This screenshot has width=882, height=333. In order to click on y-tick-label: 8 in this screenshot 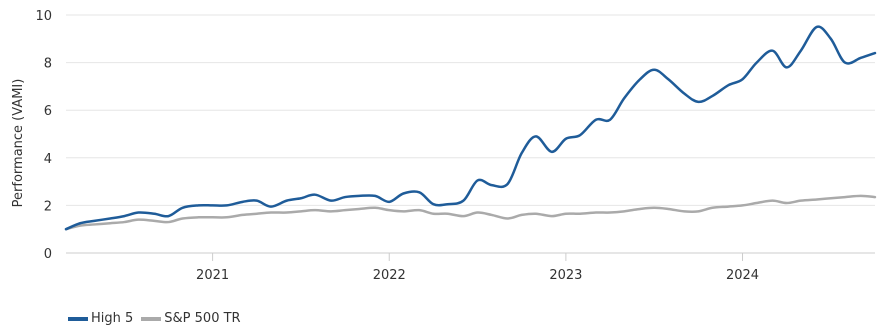, I will do `click(48, 64)`.